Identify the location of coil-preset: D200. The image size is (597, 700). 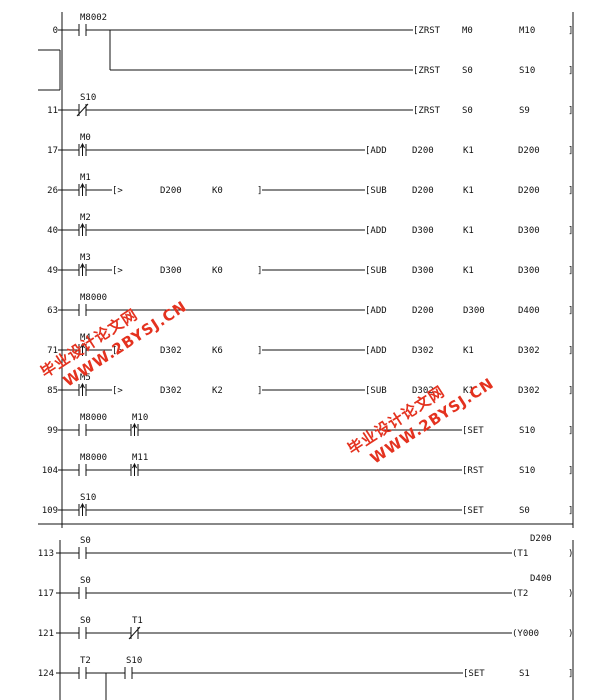
(541, 539).